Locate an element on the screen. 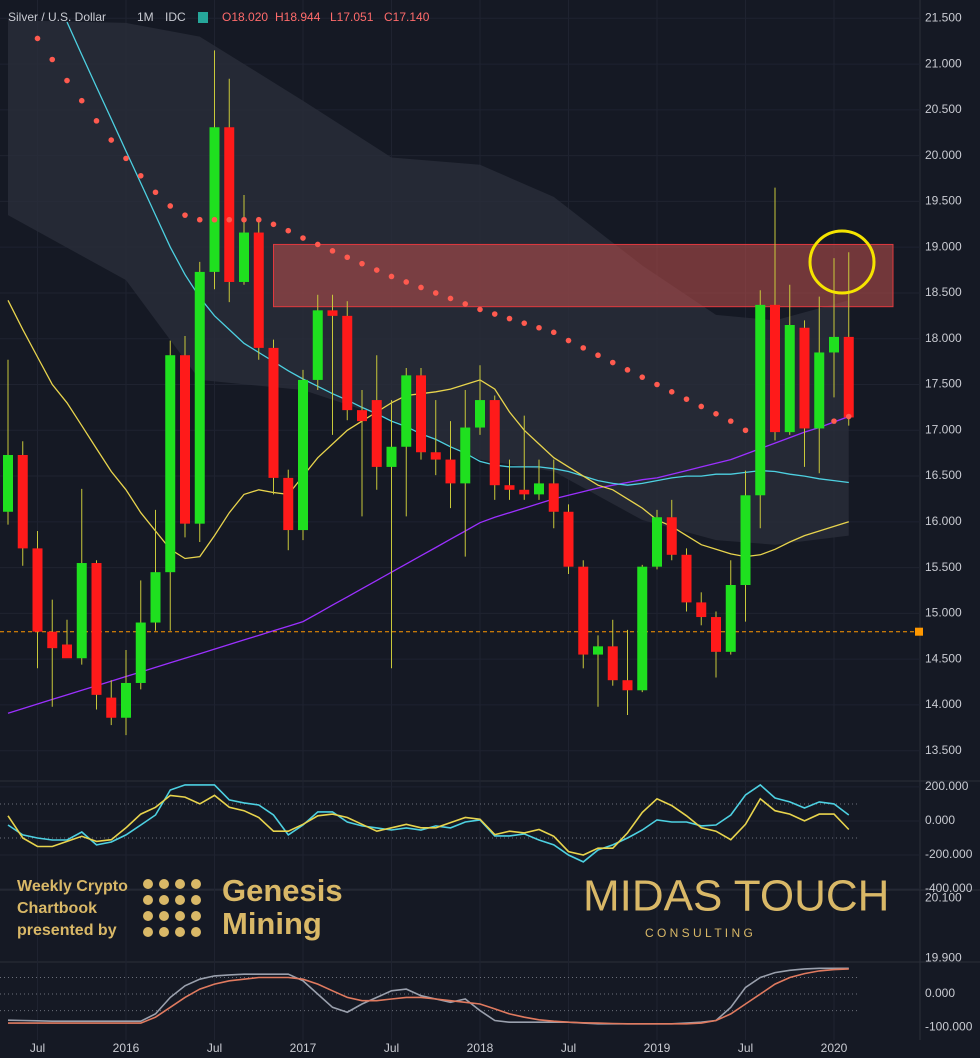 This screenshot has height=1058, width=980. genesis-logo is located at coordinates (172, 908).